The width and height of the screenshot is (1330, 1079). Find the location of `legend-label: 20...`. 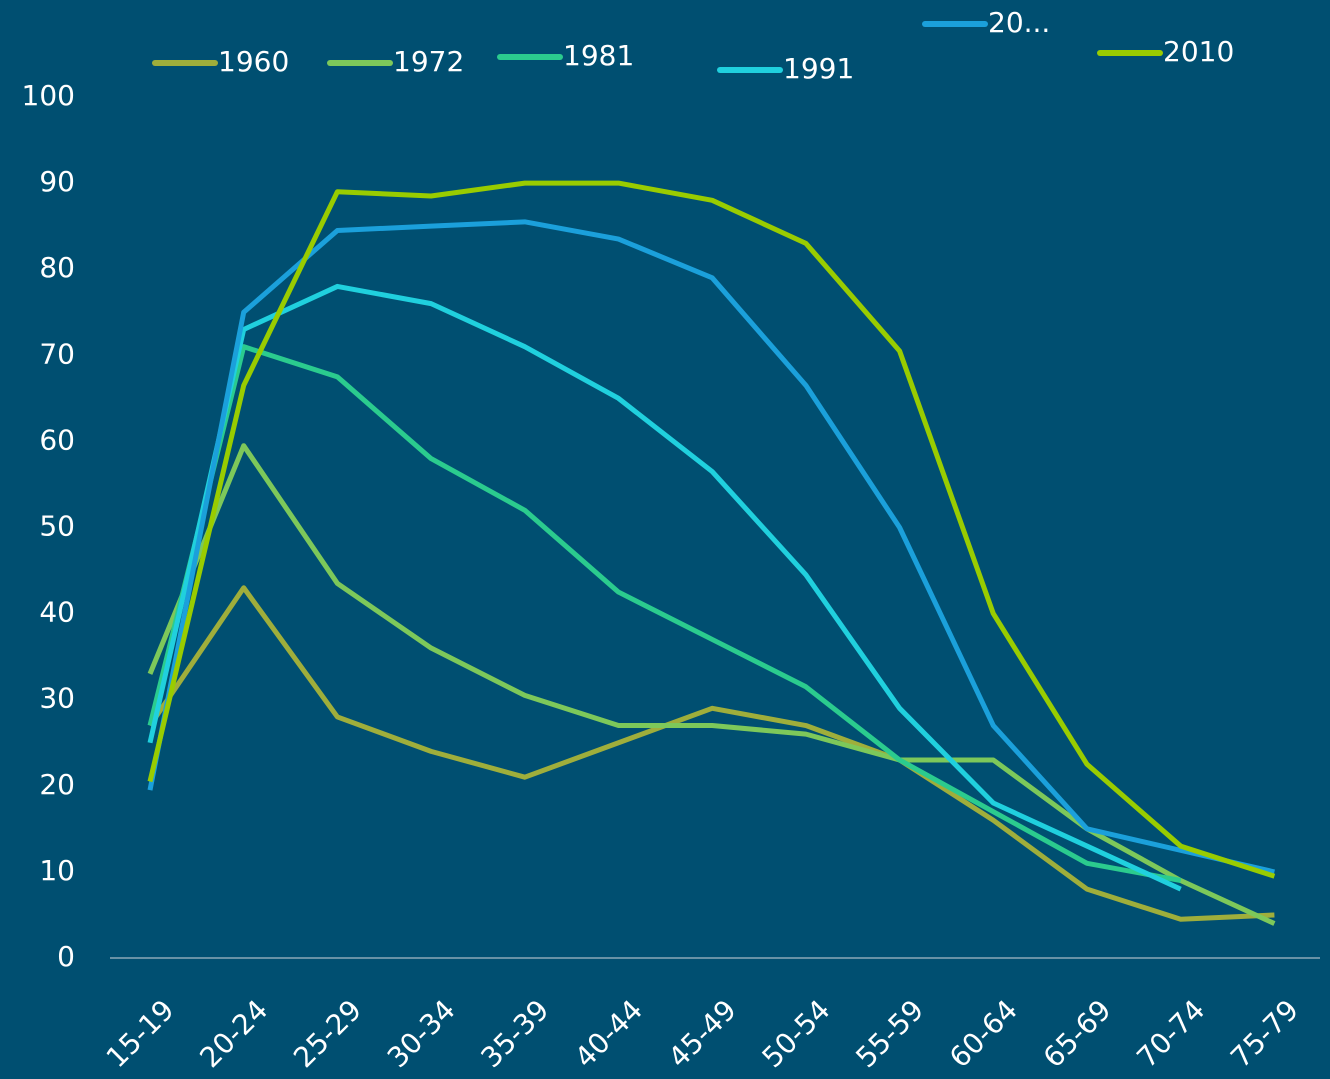

legend-label: 20... is located at coordinates (1019, 22).